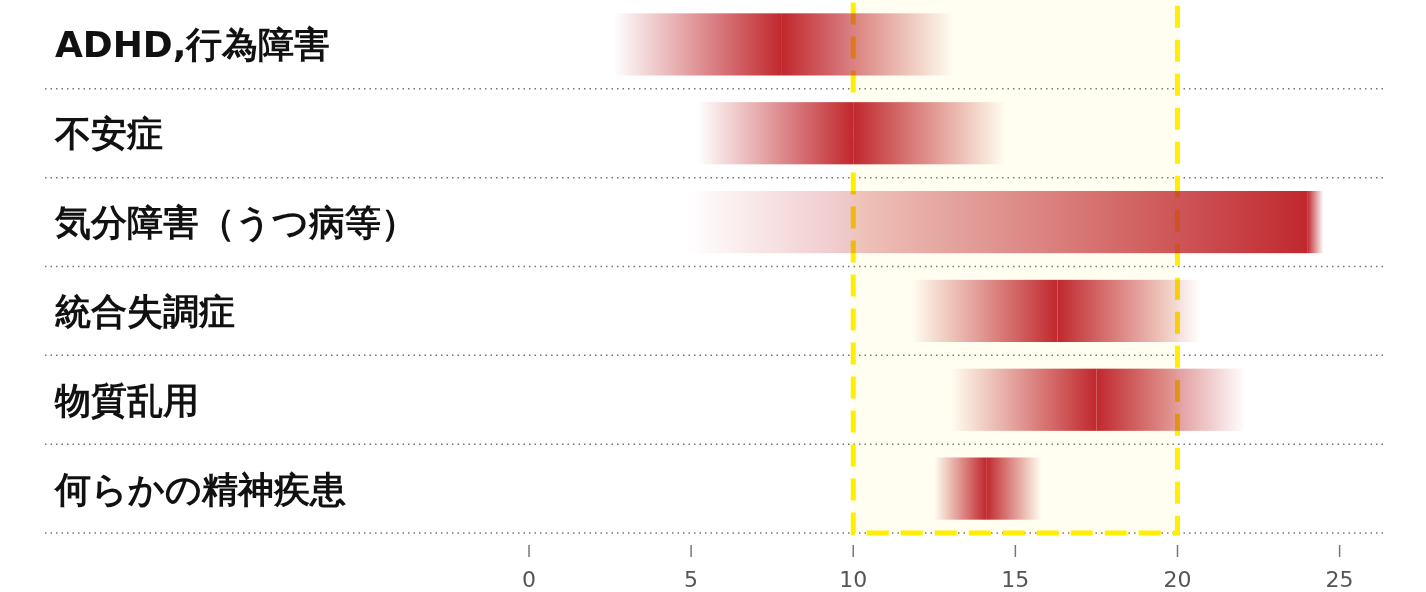  What do you see at coordinates (199, 489) in the screenshot?
I see `y-tick-label: 何らかの精神疾患` at bounding box center [199, 489].